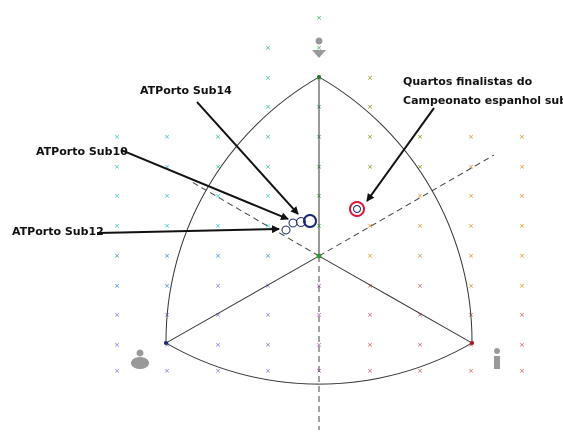 The image size is (563, 432). Describe the element at coordinates (58, 231) in the screenshot. I see `label-sub12: ATPorto Sub12` at that location.